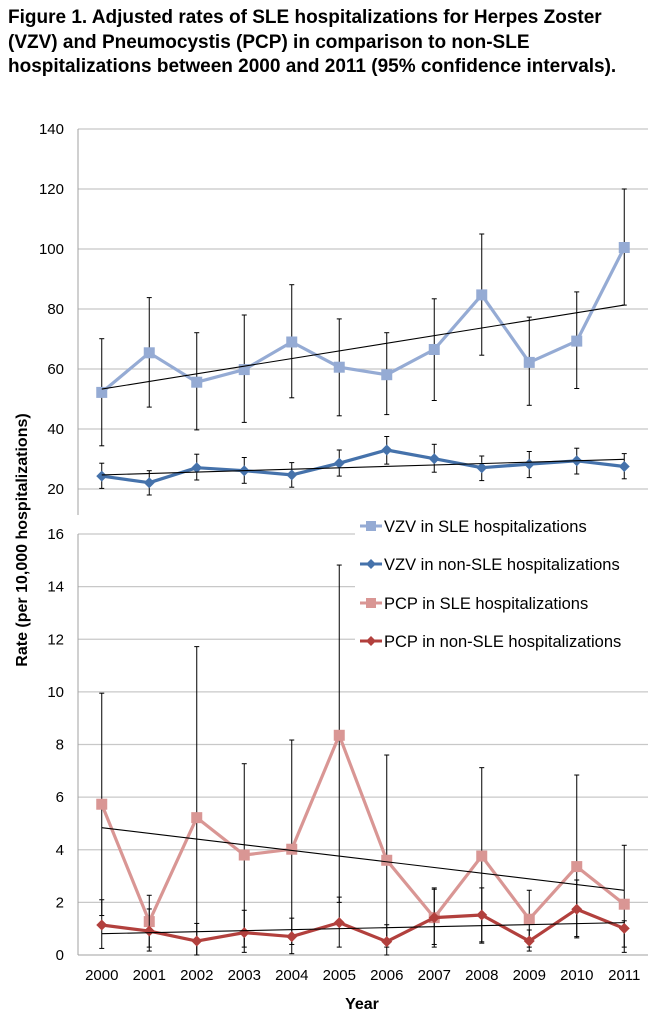  What do you see at coordinates (624, 975) in the screenshot?
I see `x-tick-label: 2011` at bounding box center [624, 975].